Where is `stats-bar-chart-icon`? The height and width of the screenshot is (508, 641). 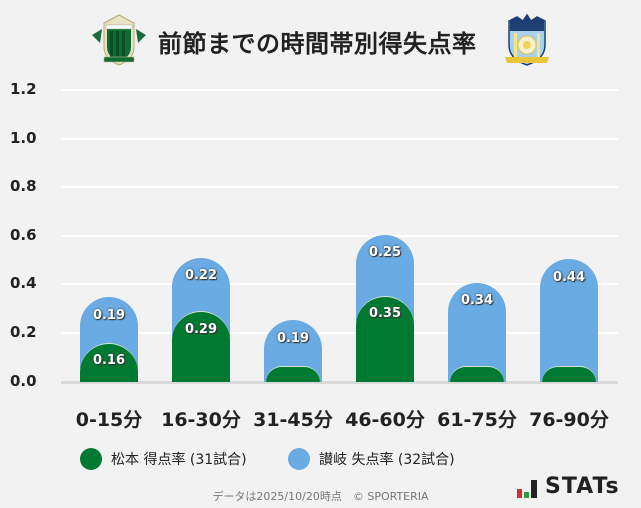 stats-bar-chart-icon is located at coordinates (527, 489).